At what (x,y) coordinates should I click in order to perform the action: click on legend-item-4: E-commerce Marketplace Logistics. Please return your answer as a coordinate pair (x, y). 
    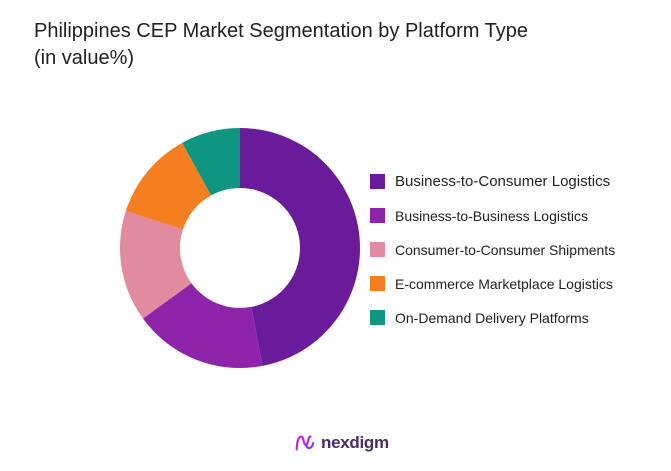
    Looking at the image, I should click on (492, 283).